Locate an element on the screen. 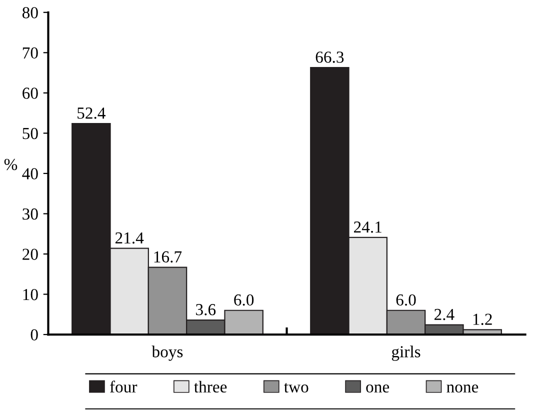 The width and height of the screenshot is (536, 413). data-label: 16.7 is located at coordinates (168, 257).